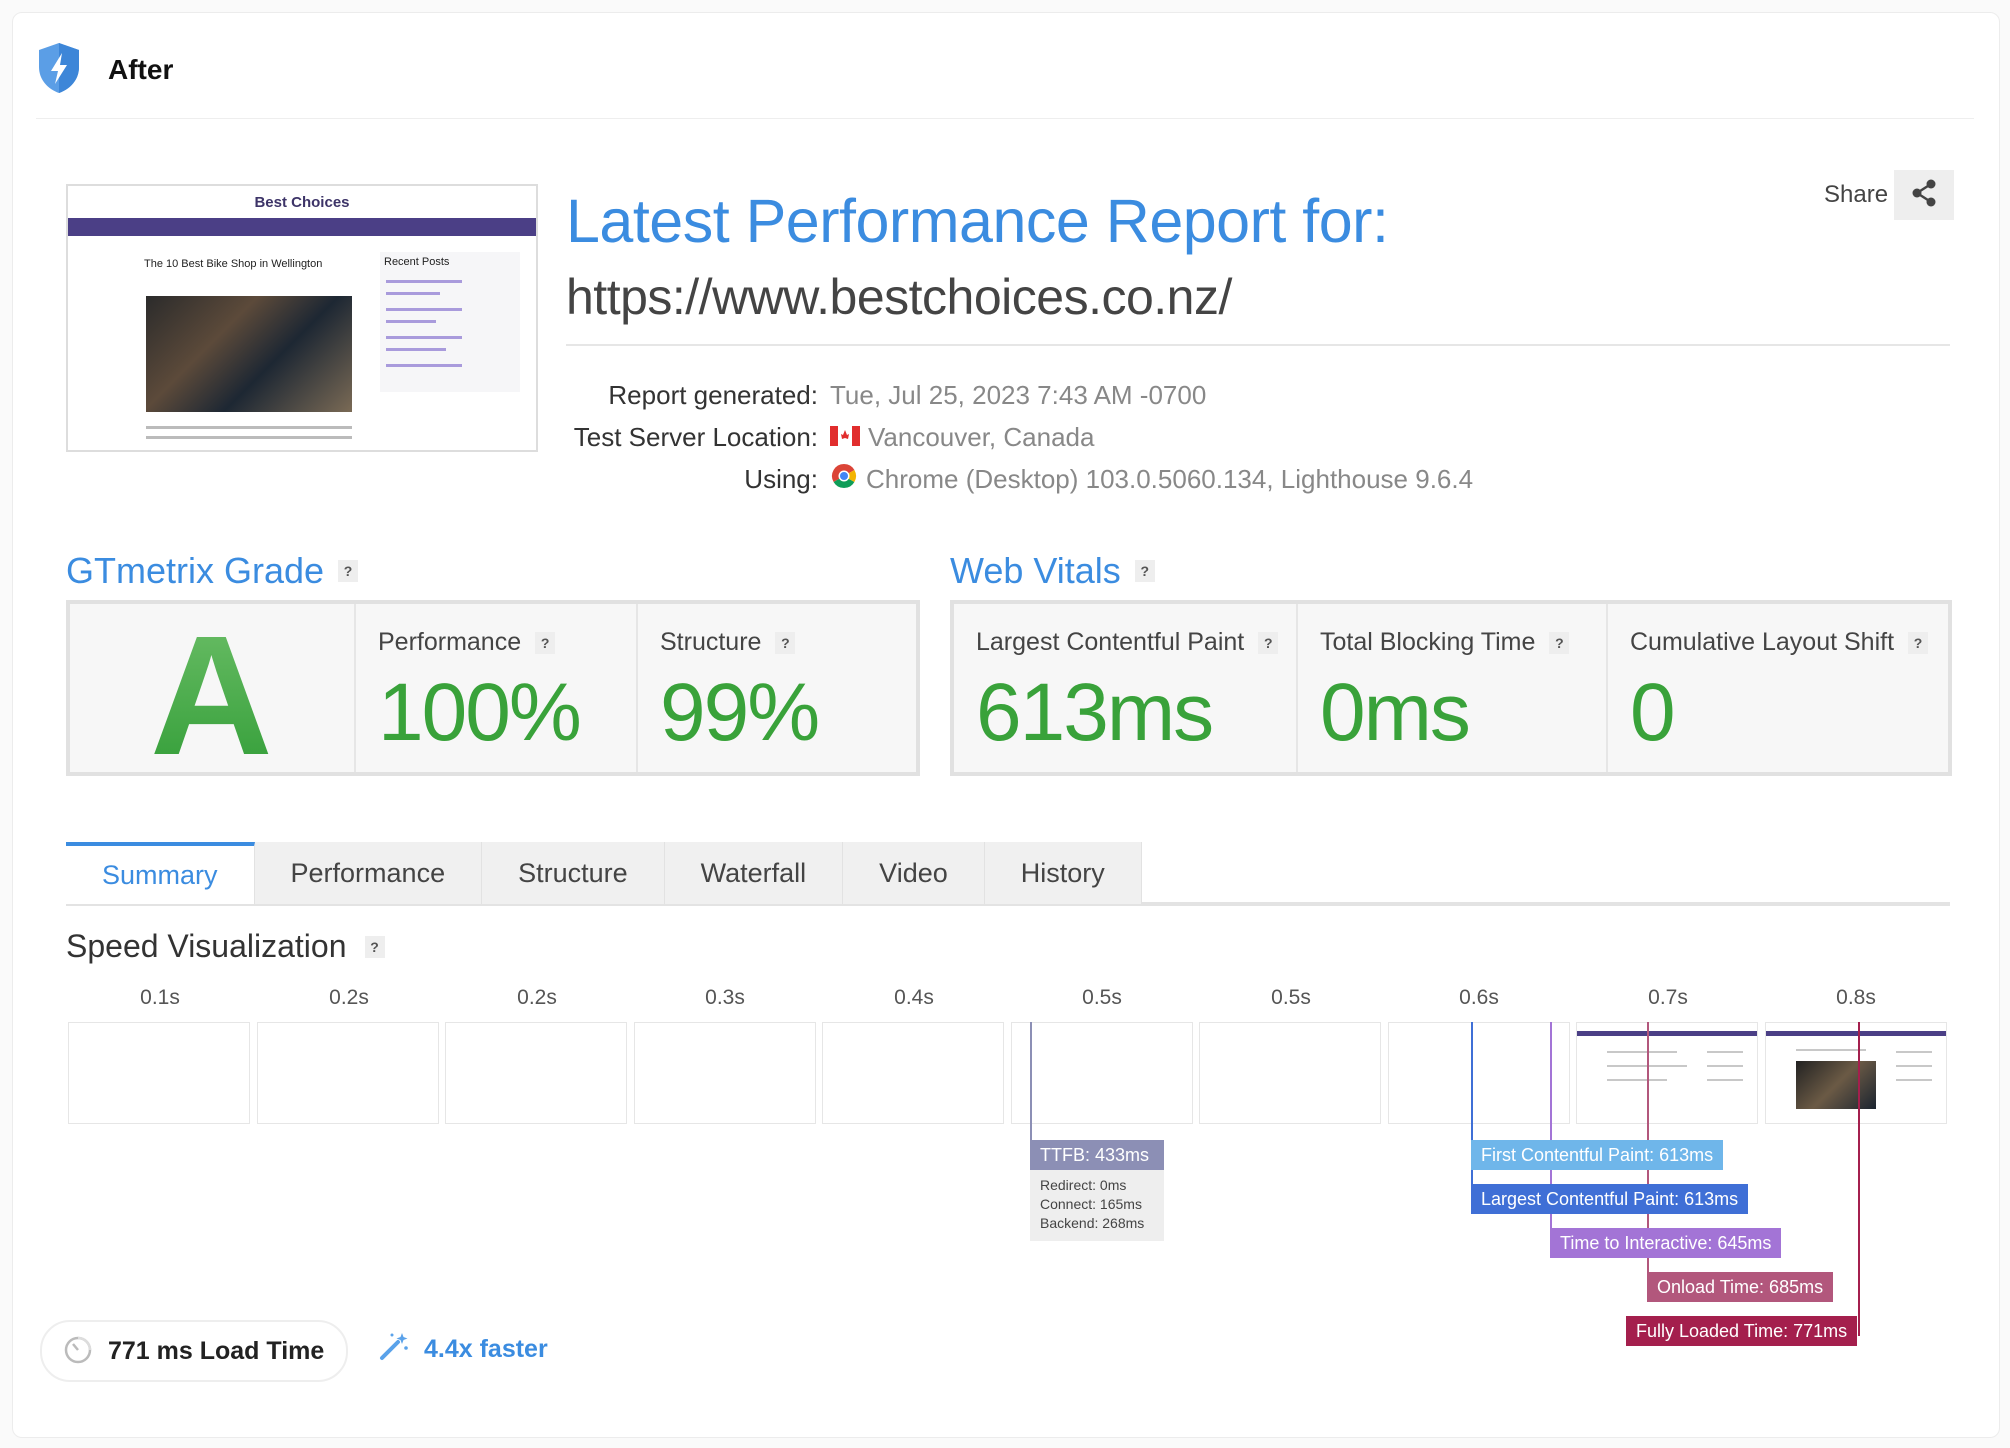 The height and width of the screenshot is (1448, 2010). I want to click on web-vitals-title: Web Vitals ?, so click(1052, 571).